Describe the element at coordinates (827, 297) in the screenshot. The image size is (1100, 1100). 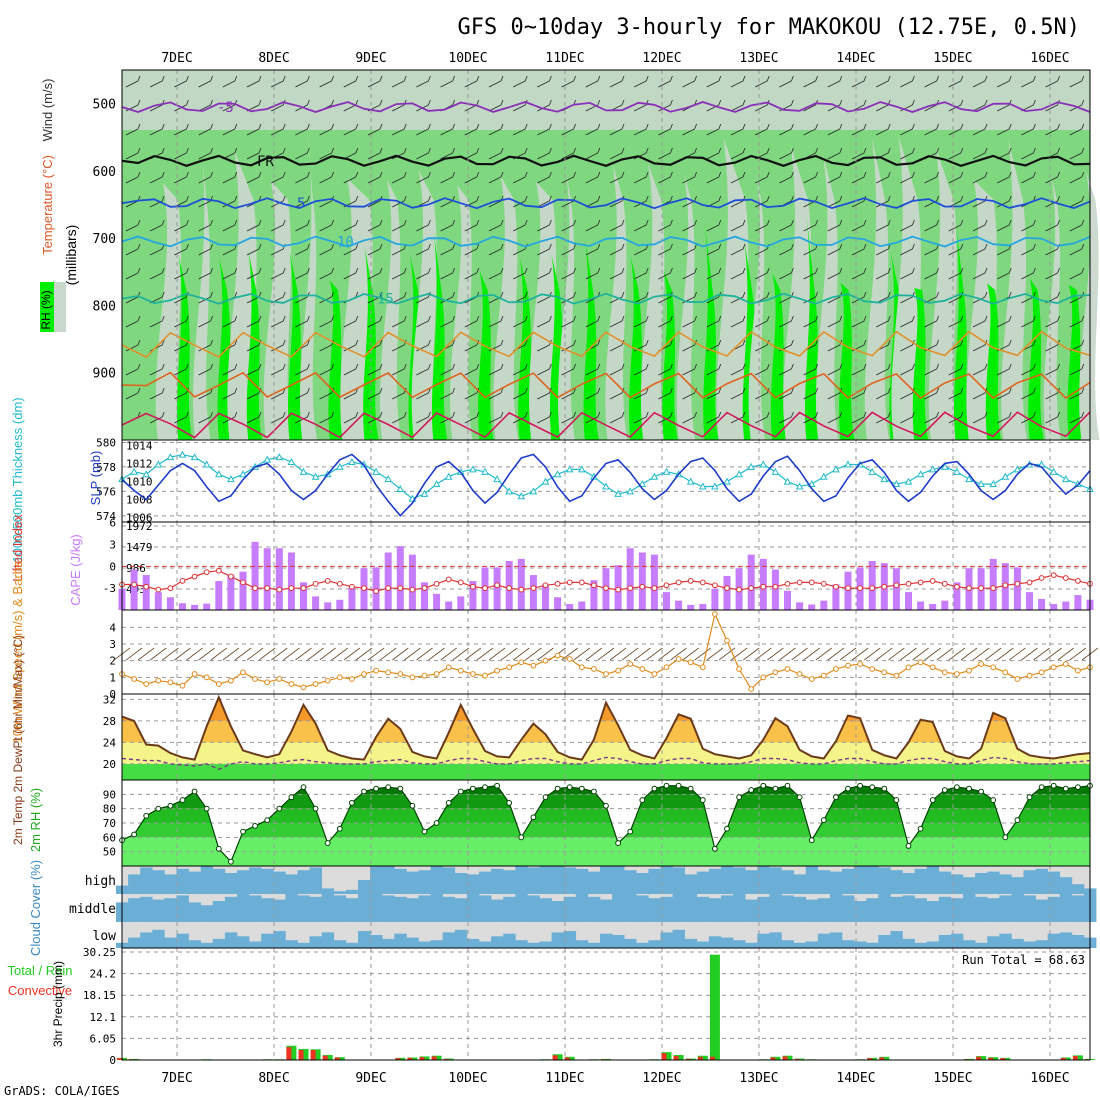
I see `rh-dry-band` at that location.